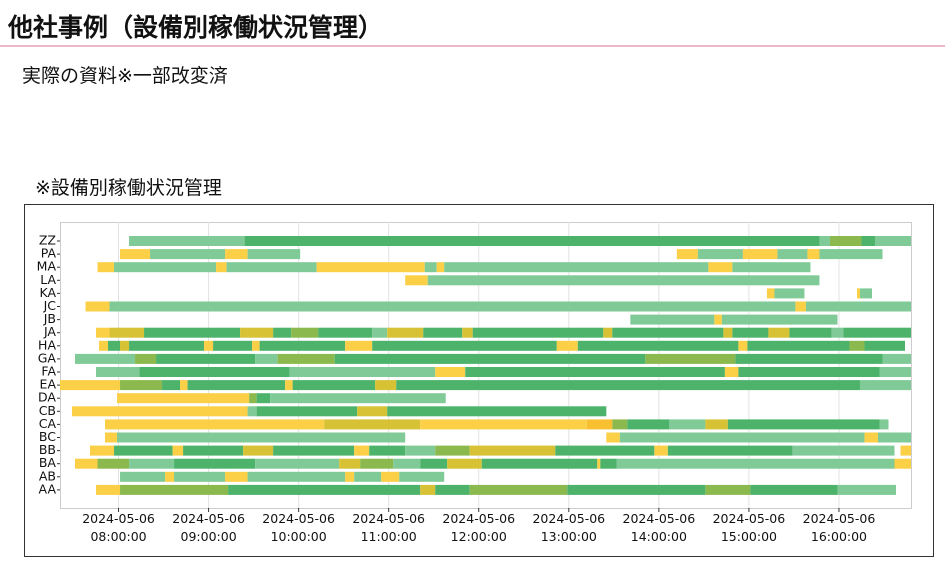 This screenshot has width=945, height=569. What do you see at coordinates (47, 240) in the screenshot?
I see `y-tick-label: ZZ` at bounding box center [47, 240].